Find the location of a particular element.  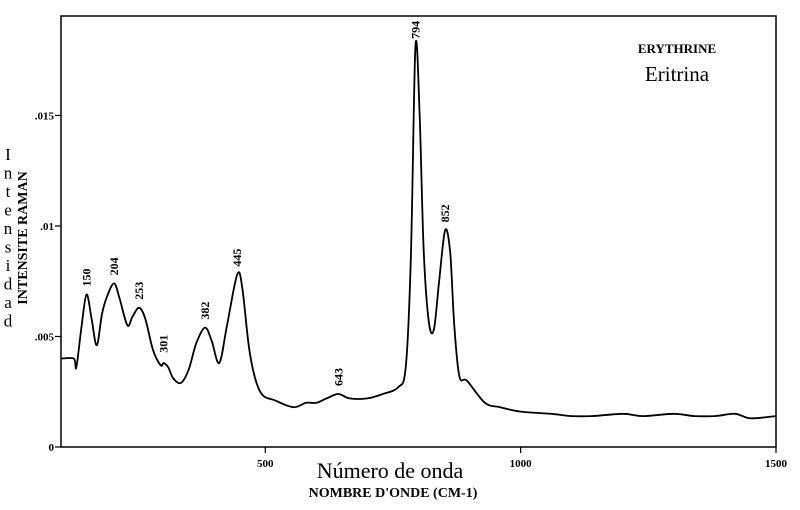

y-axis-label: INTENSITE RAMAN is located at coordinates (23, 237).